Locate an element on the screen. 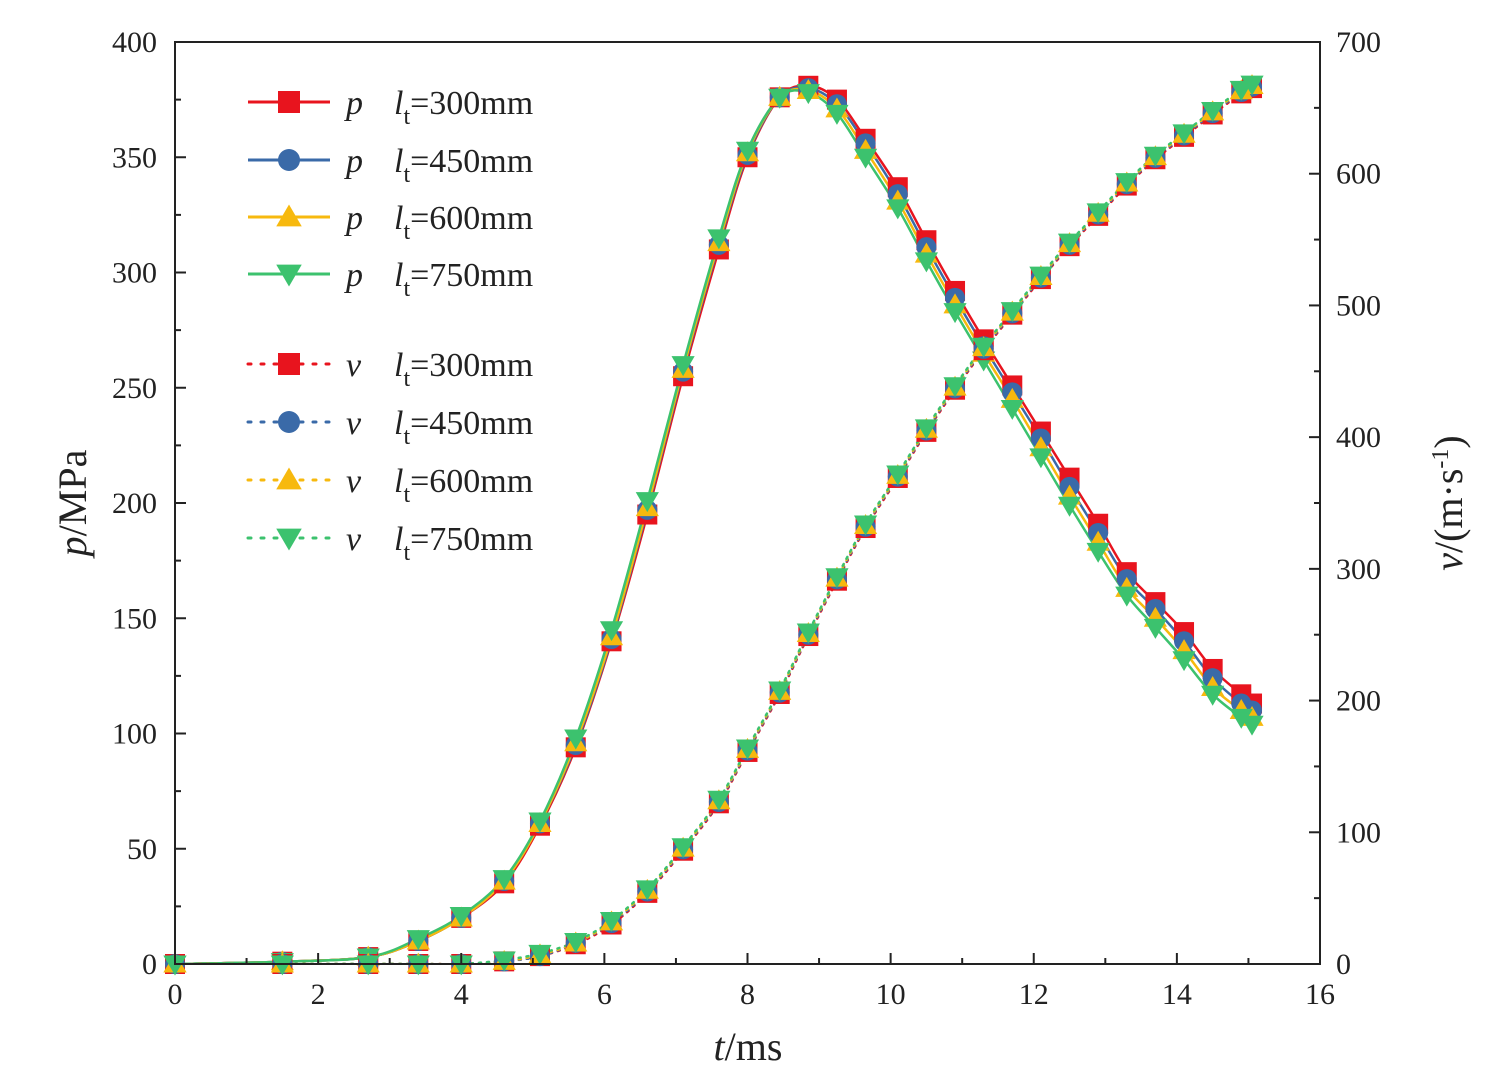  y2-axis-title: v/(m·s-1) is located at coordinates (1448, 503).